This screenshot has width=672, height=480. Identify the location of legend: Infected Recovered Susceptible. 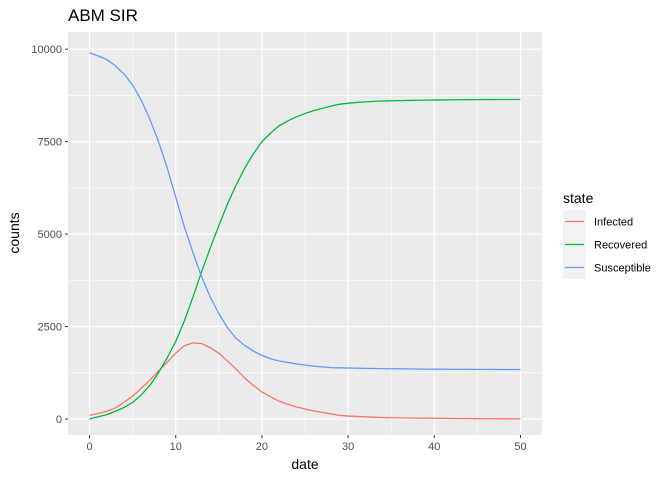
(607, 244).